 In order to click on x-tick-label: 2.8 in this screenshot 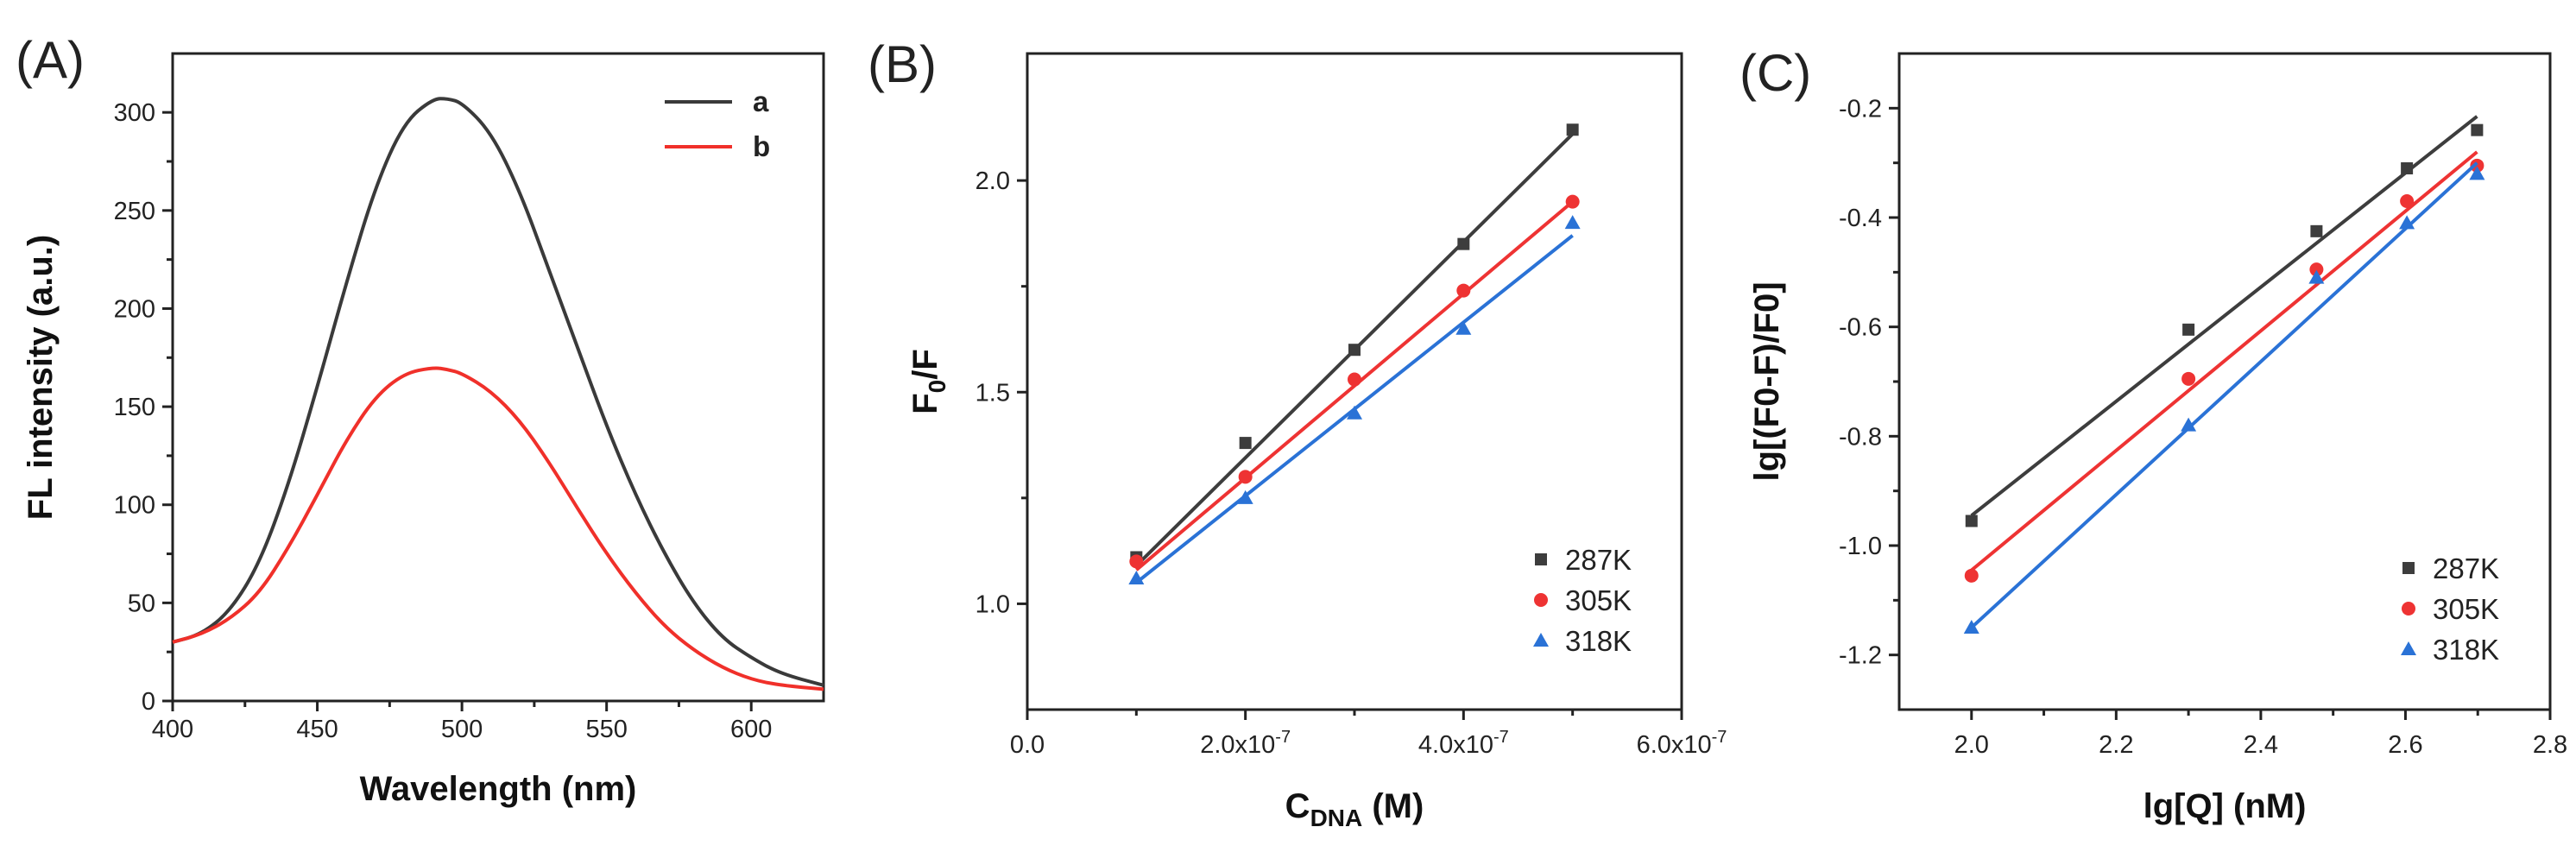, I will do `click(2550, 745)`.